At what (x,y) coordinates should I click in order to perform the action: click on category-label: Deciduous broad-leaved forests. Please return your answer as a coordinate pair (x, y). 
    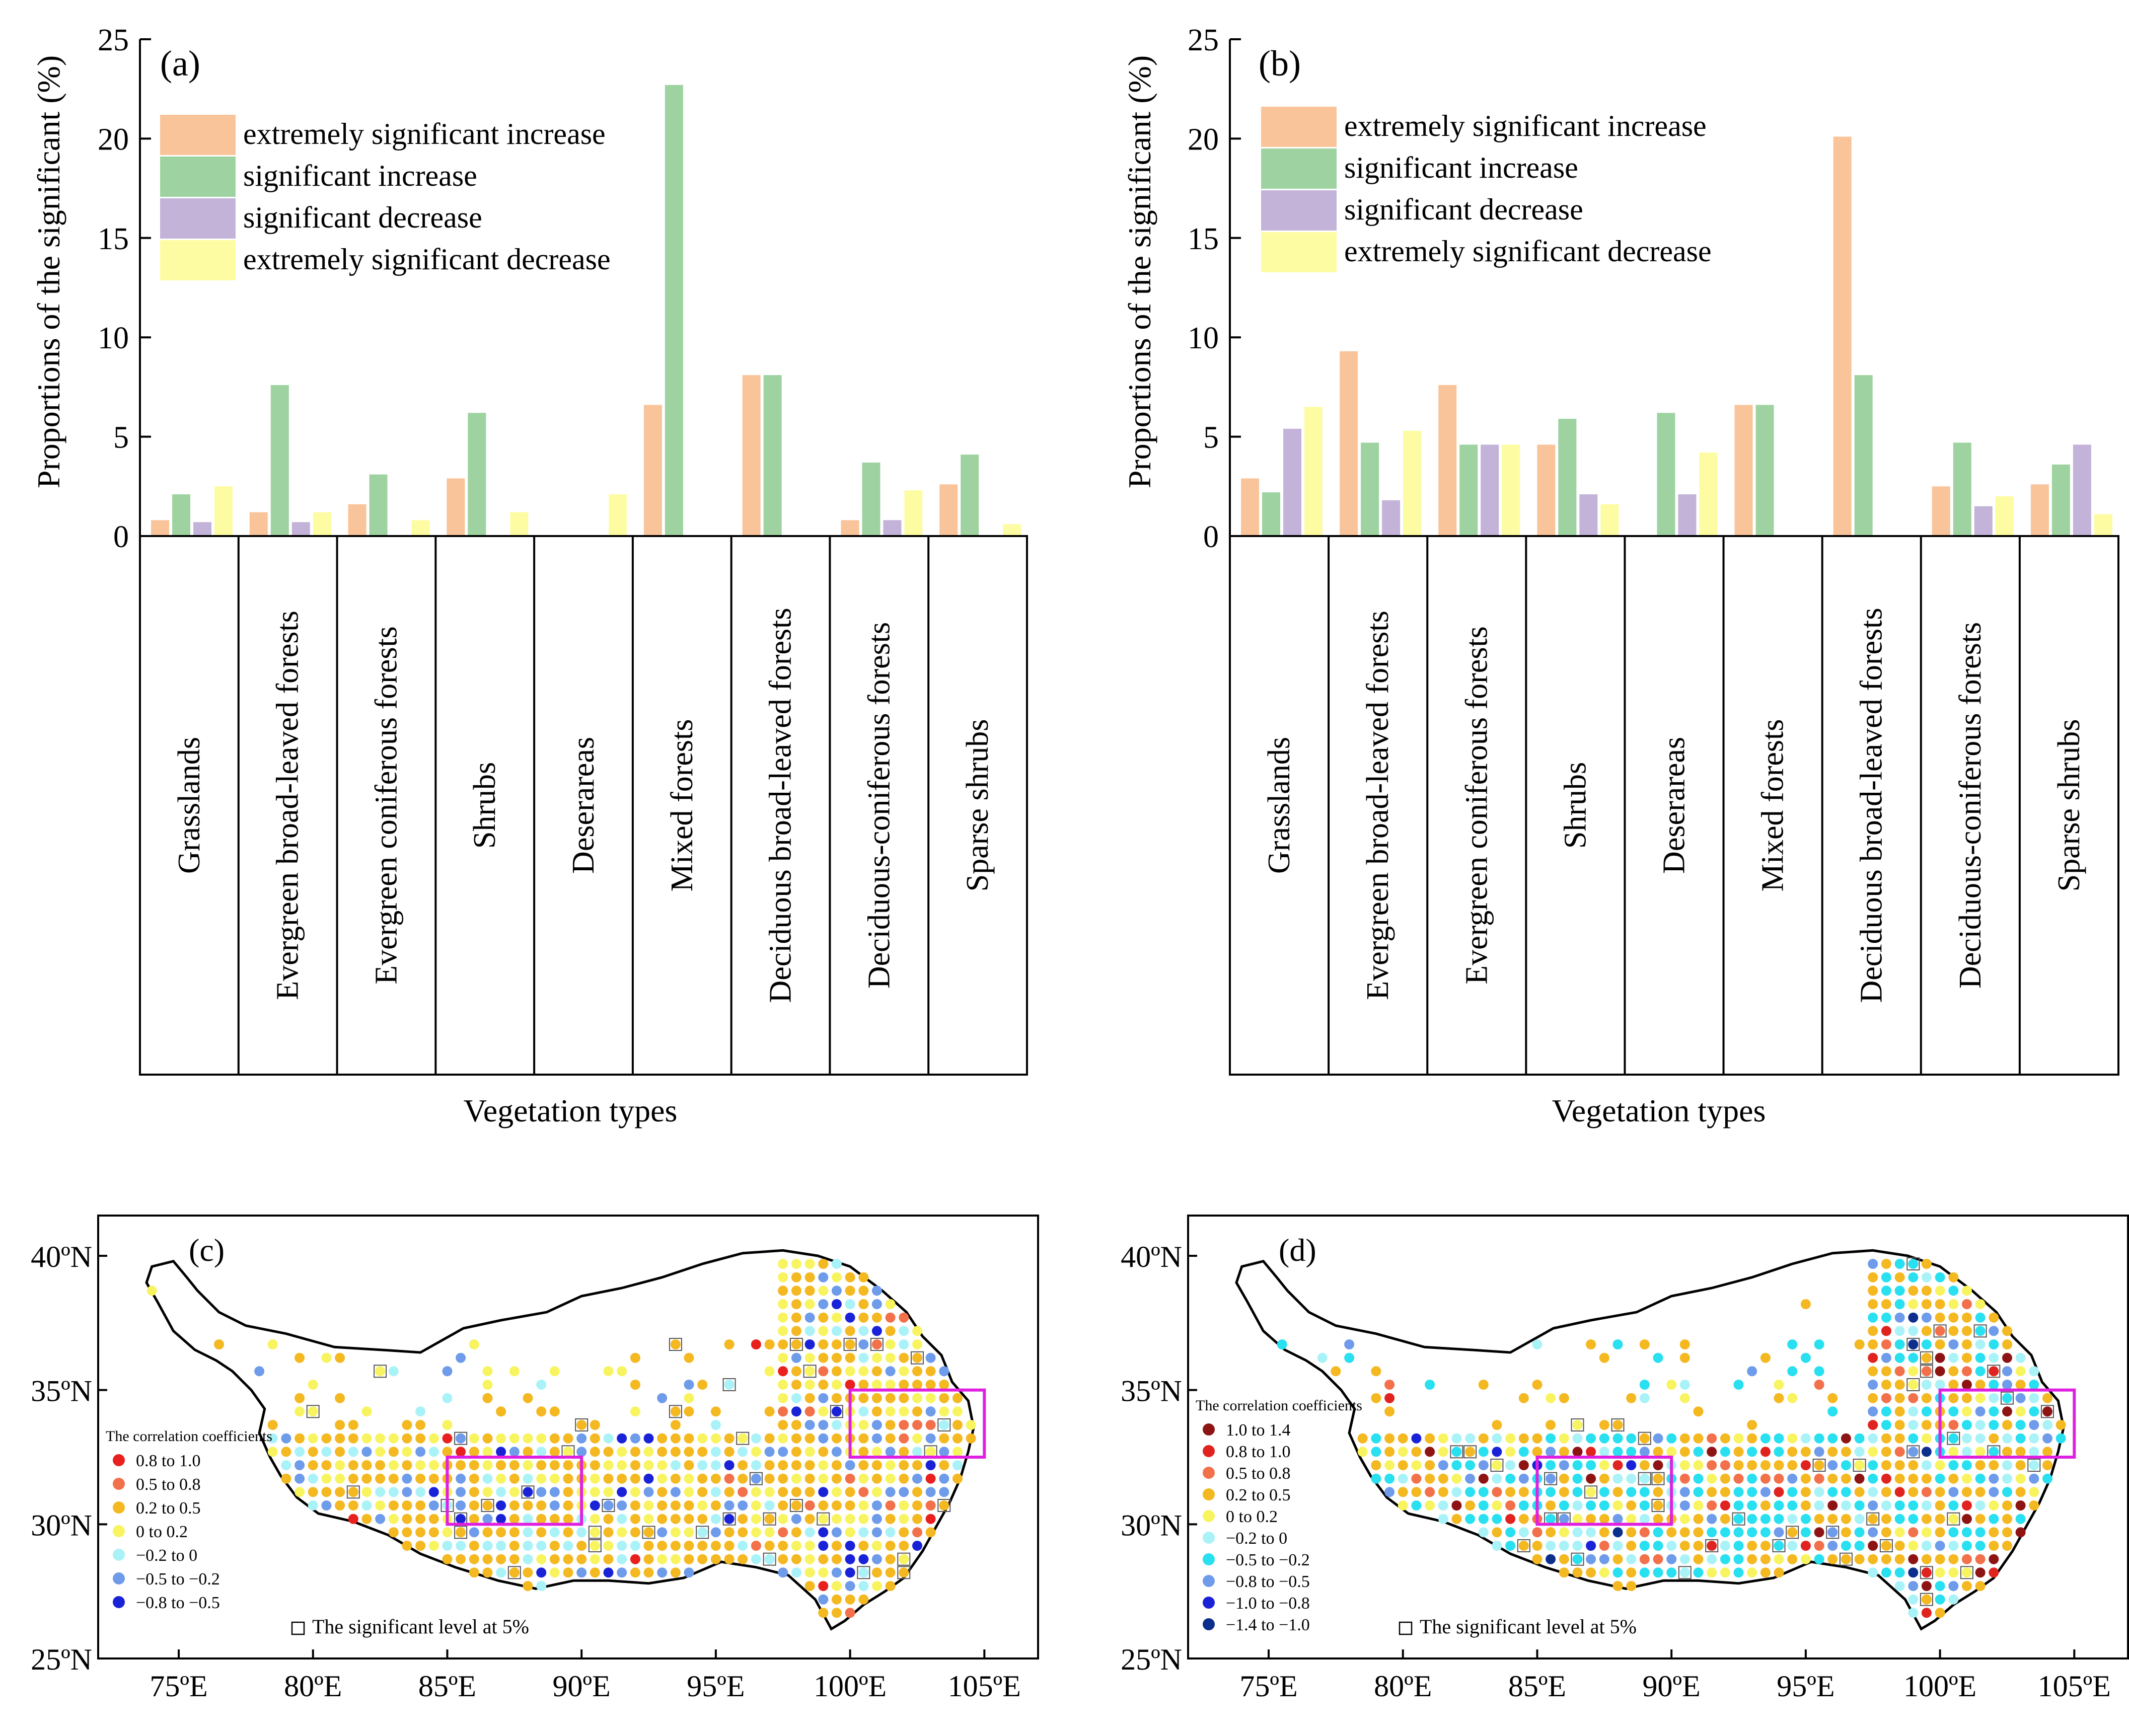
    Looking at the image, I should click on (781, 805).